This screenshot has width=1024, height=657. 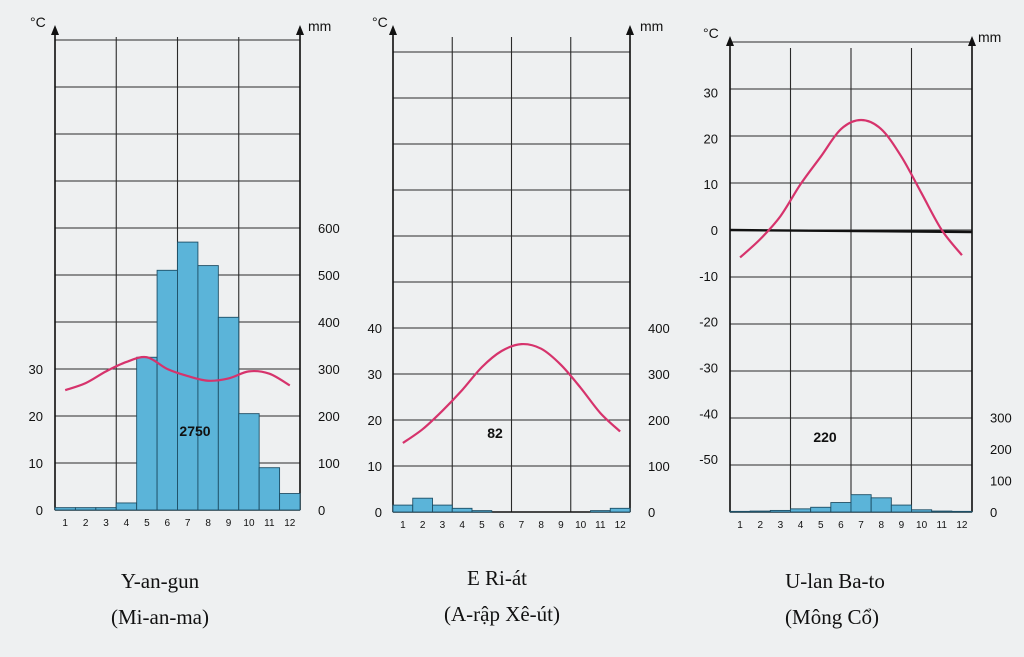 I want to click on station-name-e-ri-at: E Ri-át, so click(x=497, y=578).